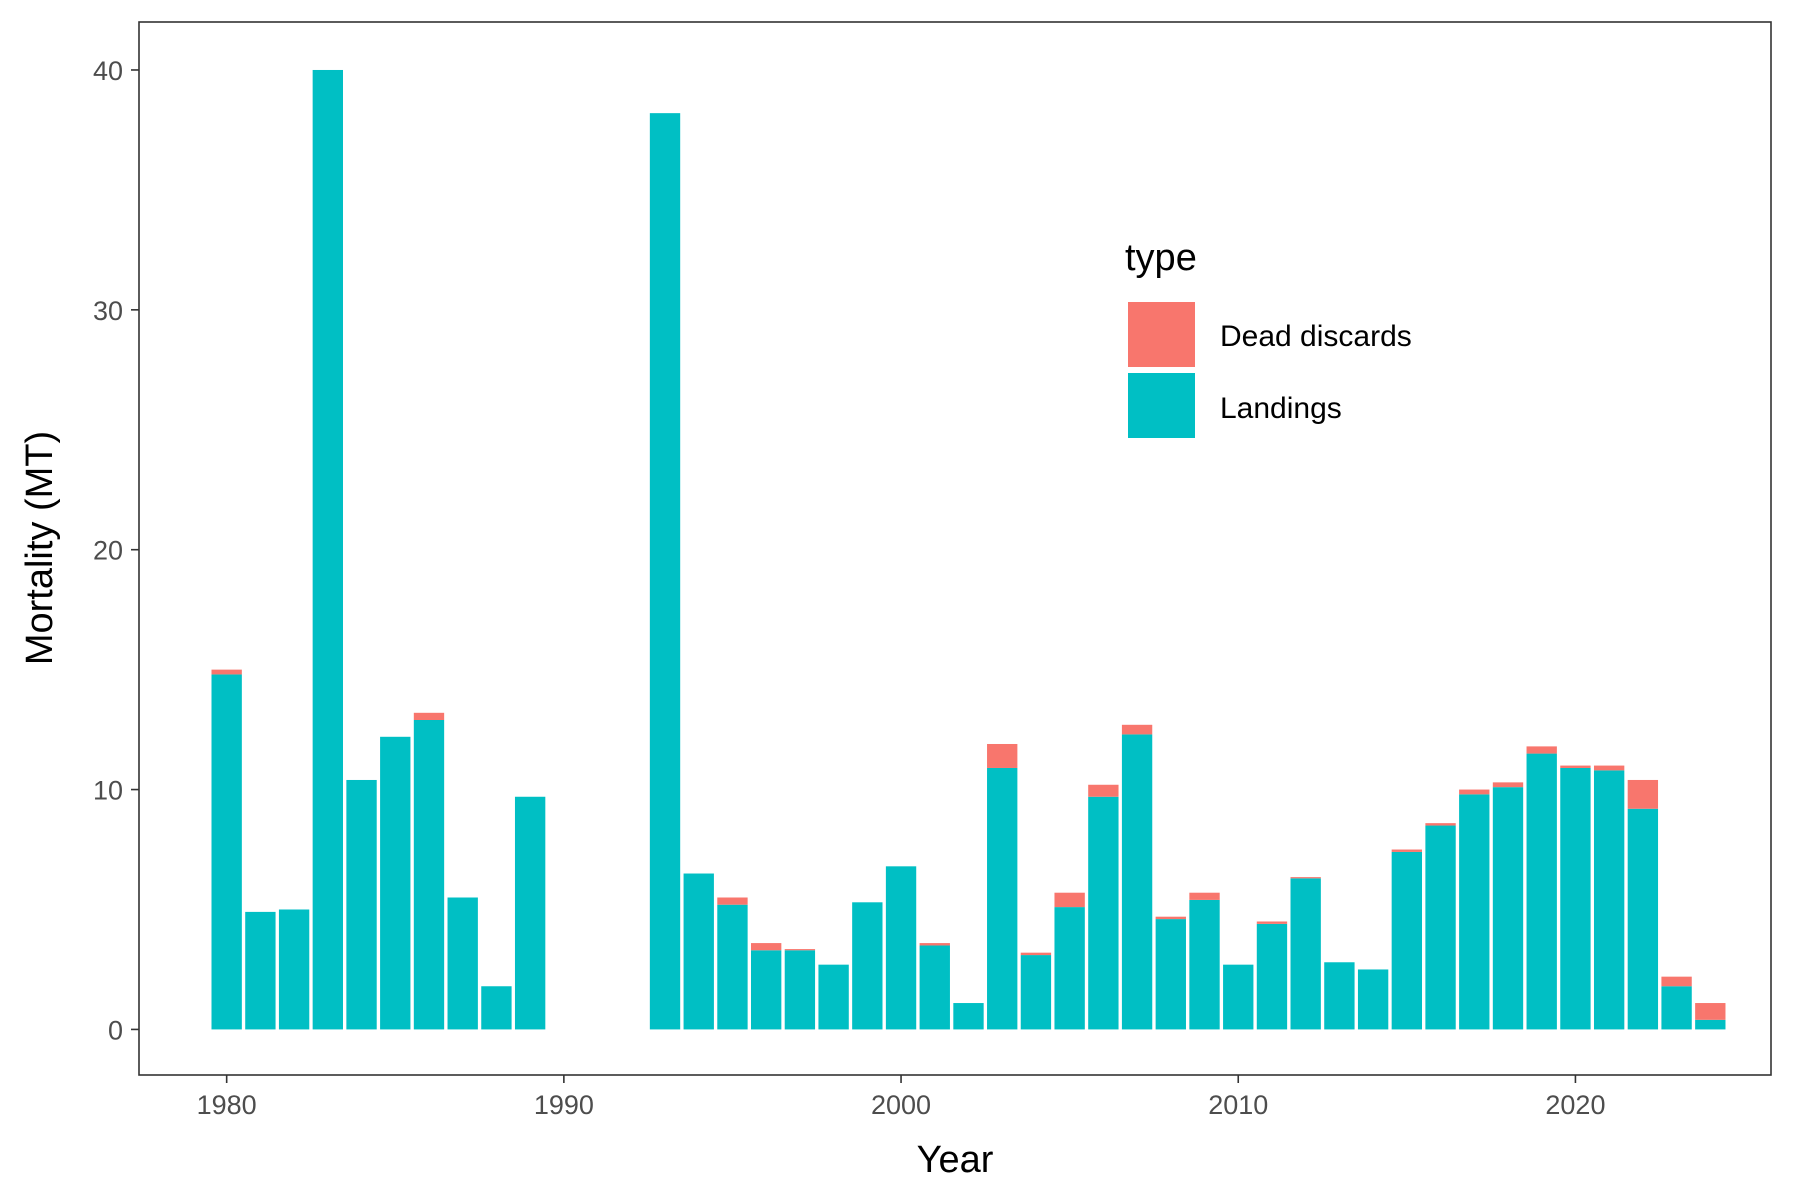 The image size is (1800, 1200). What do you see at coordinates (934, 987) in the screenshot?
I see `bar-landings-2001` at bounding box center [934, 987].